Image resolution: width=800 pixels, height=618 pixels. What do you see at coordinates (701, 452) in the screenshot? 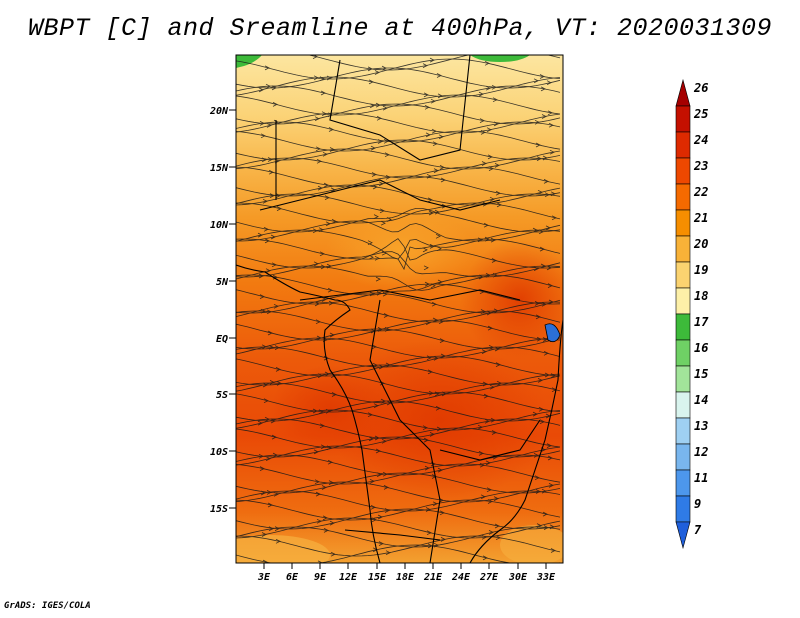
I see `colorbar-label: 12` at bounding box center [701, 452].